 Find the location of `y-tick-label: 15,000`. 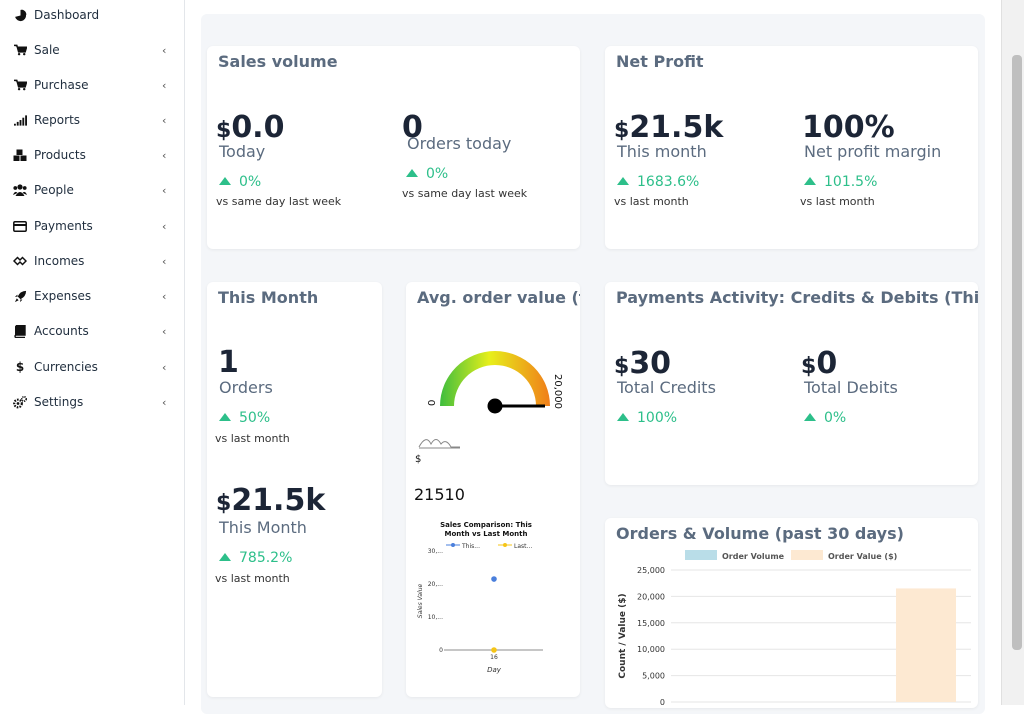

y-tick-label: 15,000 is located at coordinates (651, 623).